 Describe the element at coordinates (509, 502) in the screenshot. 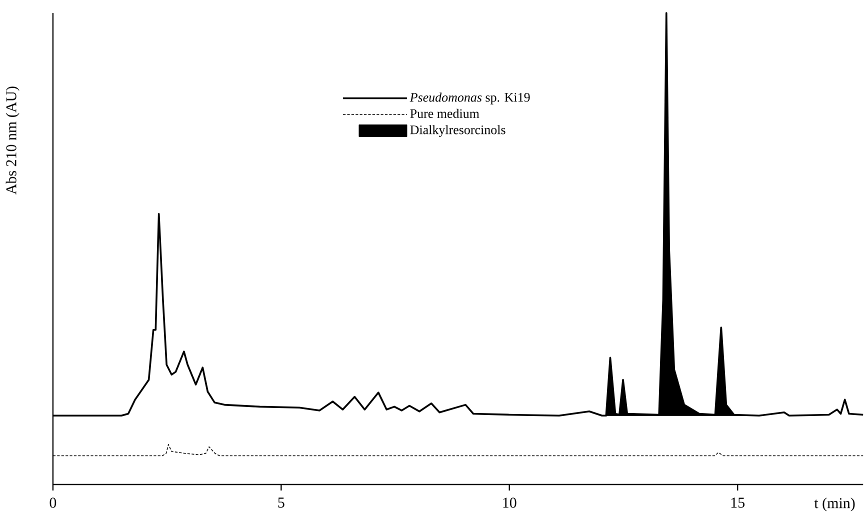

I see `x-tick-label: 10` at that location.